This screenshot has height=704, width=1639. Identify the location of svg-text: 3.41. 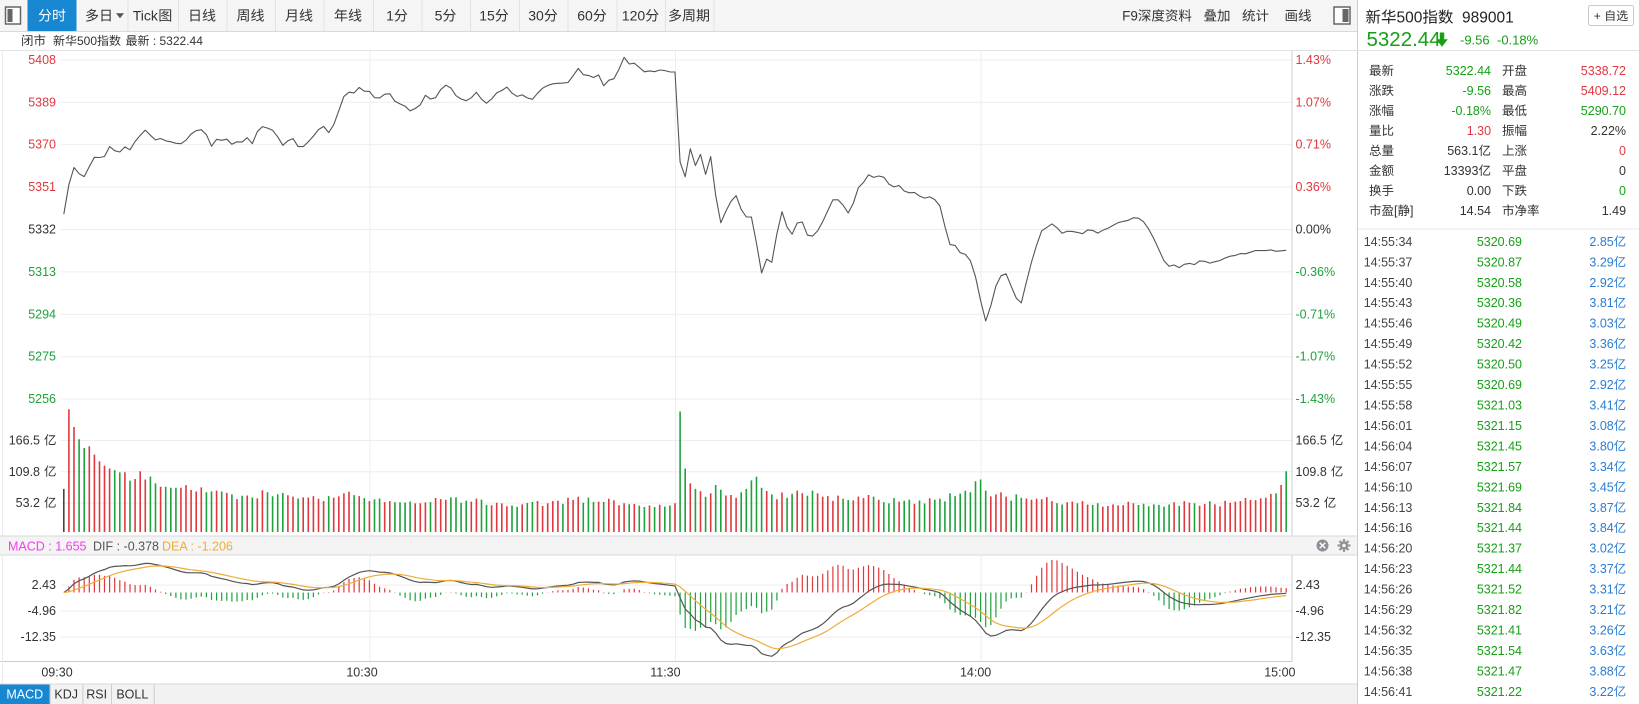
(1601, 406).